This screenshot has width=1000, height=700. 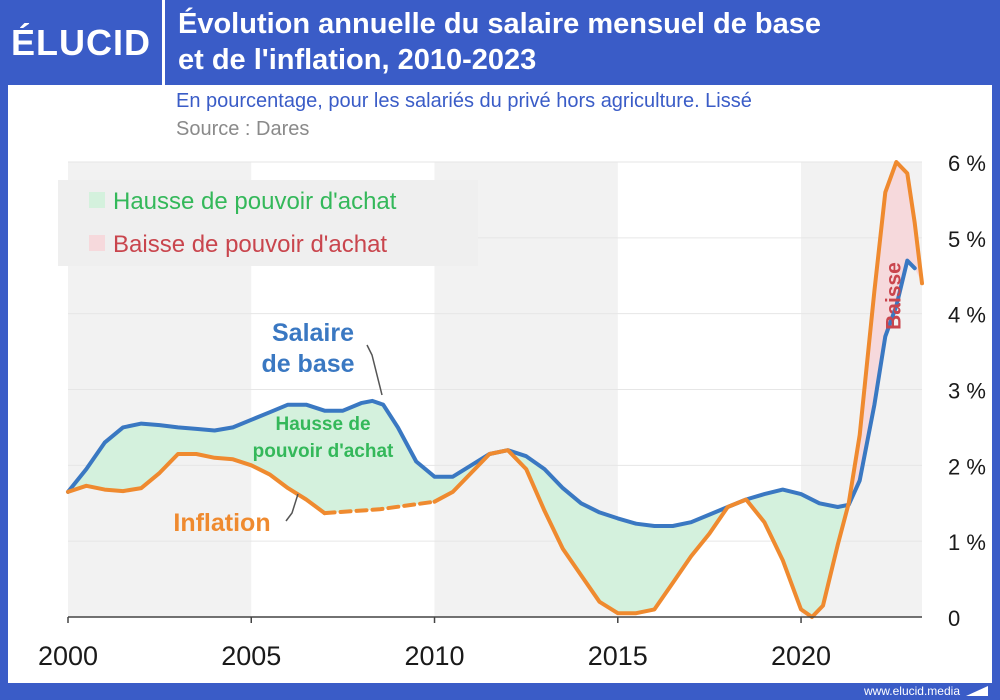 I want to click on salaire-label-line2: de base, so click(x=307, y=364).